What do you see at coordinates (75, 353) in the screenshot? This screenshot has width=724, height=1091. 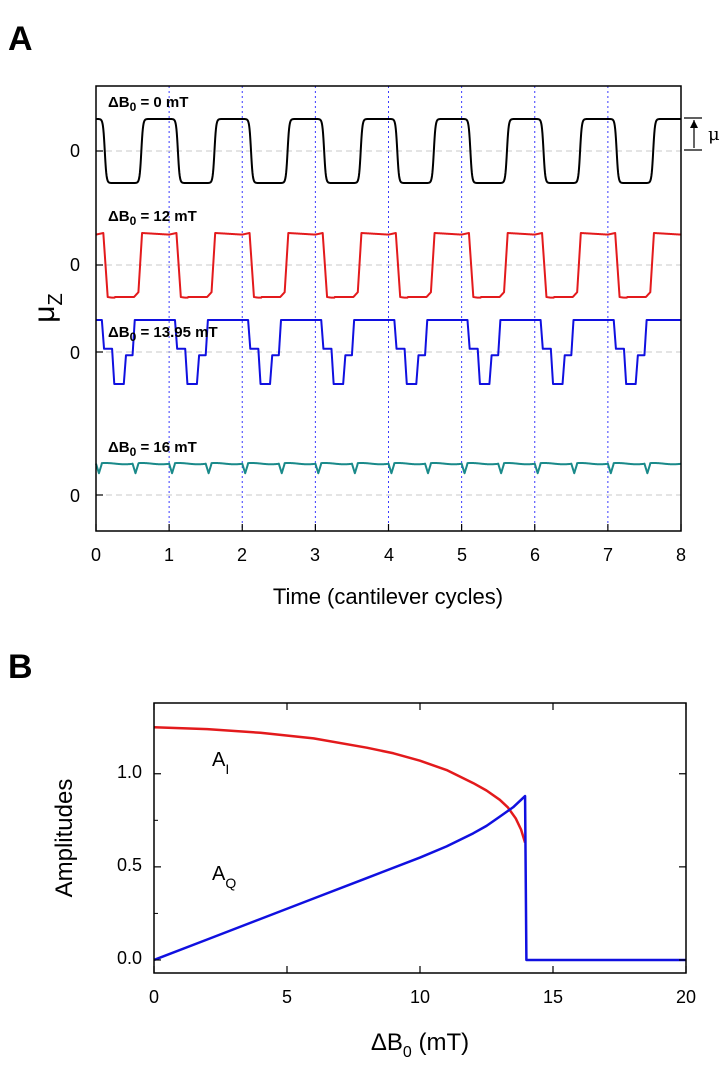 I see `y-zero-label-2: 0` at bounding box center [75, 353].